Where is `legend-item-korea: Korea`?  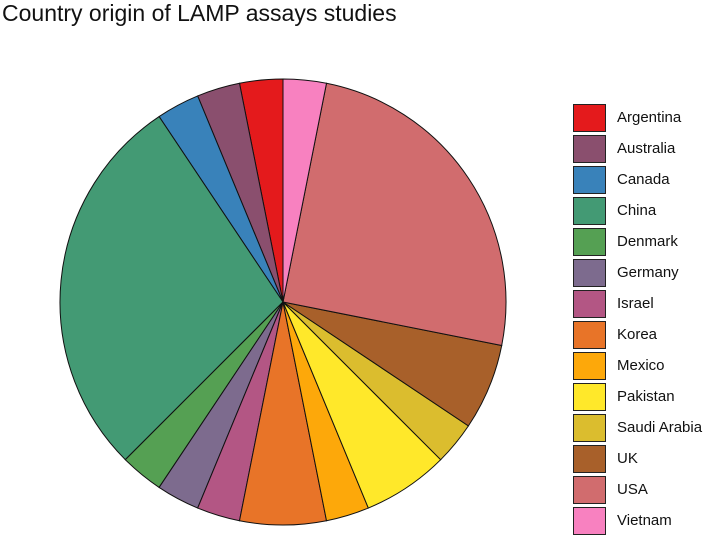 legend-item-korea: Korea is located at coordinates (637, 334).